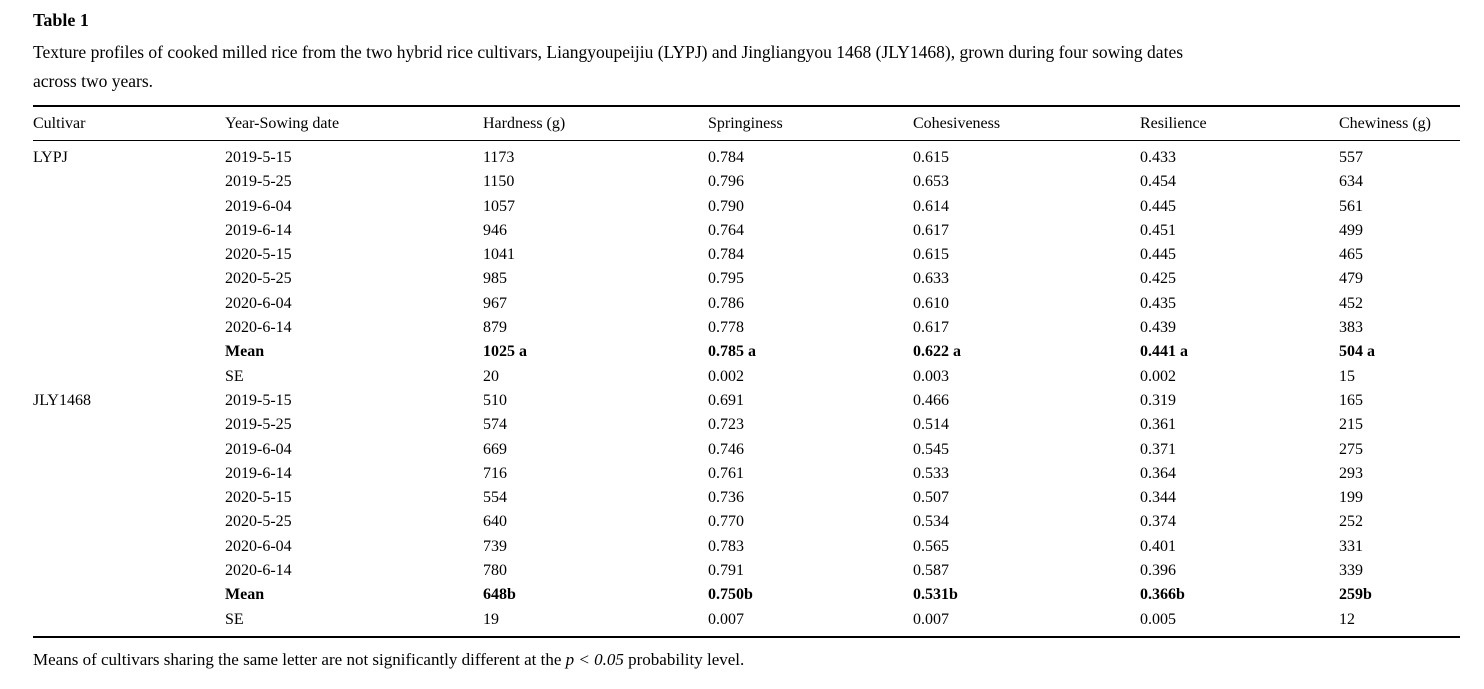  Describe the element at coordinates (684, 659) in the screenshot. I see `footnote-suffix: probability level.` at that location.